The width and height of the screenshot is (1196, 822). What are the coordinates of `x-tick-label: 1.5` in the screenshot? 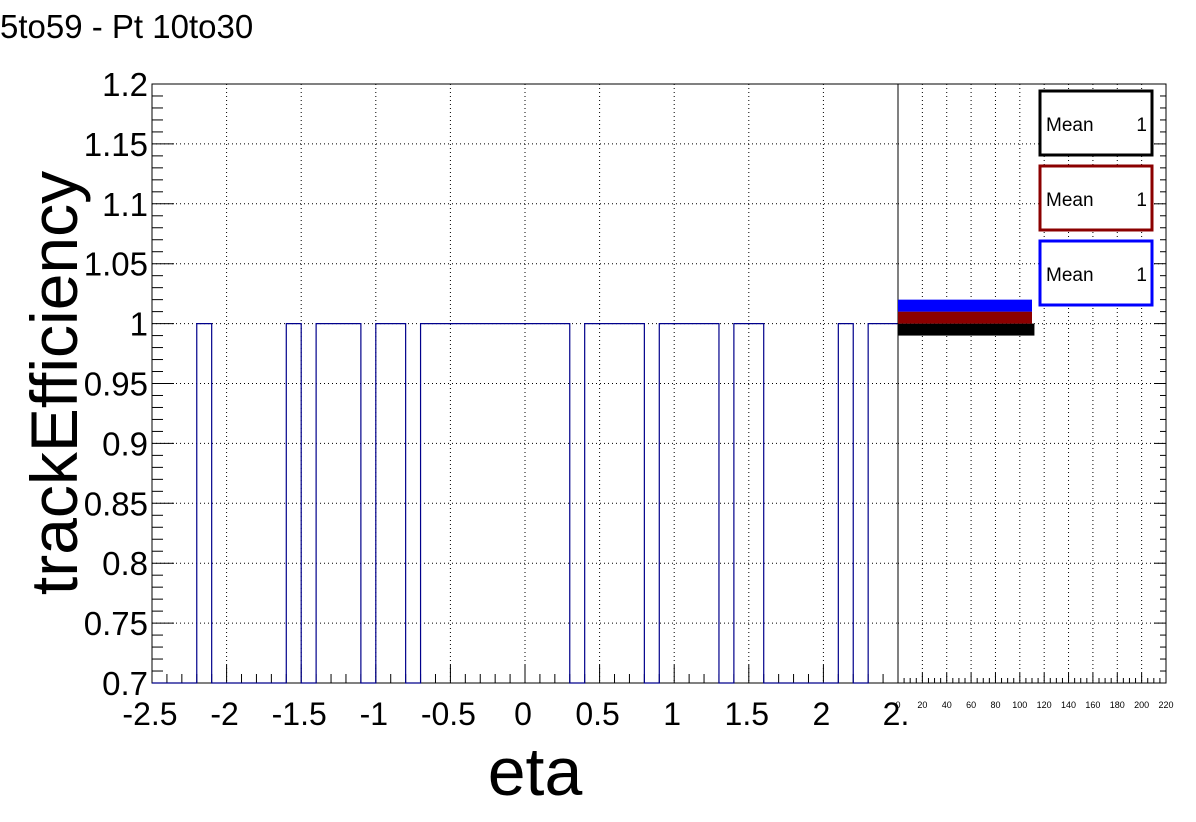 It's located at (747, 714).